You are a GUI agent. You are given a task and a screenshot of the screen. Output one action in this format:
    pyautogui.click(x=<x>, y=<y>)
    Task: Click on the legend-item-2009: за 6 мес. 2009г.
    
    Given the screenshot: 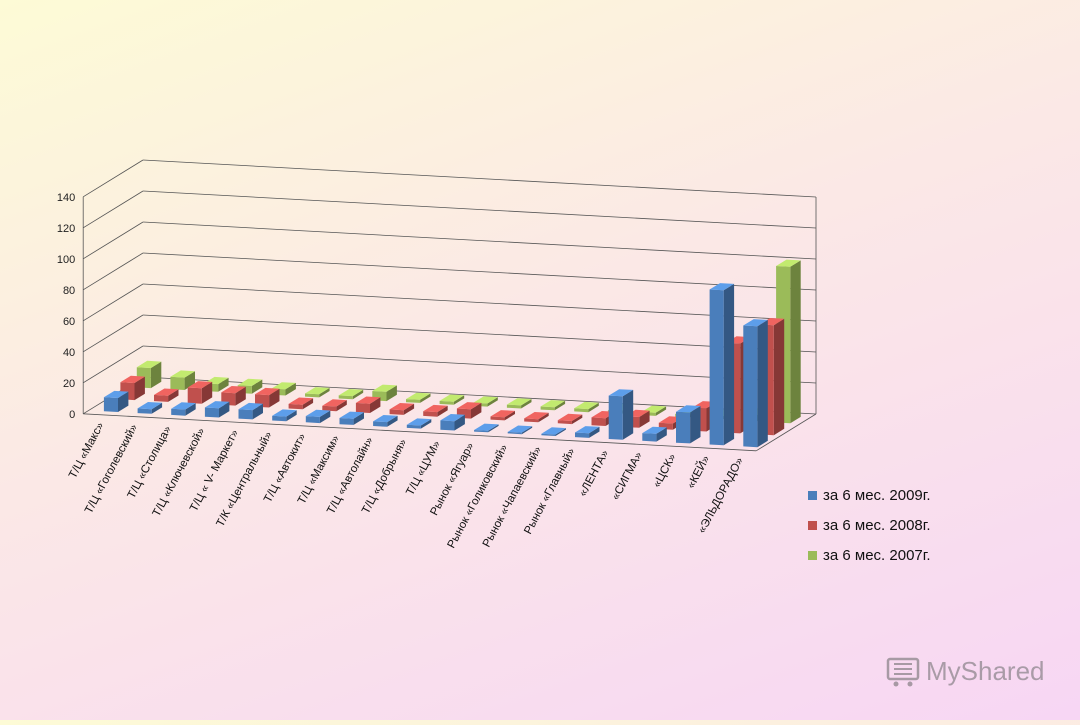 What is the action you would take?
    pyautogui.click(x=869, y=495)
    